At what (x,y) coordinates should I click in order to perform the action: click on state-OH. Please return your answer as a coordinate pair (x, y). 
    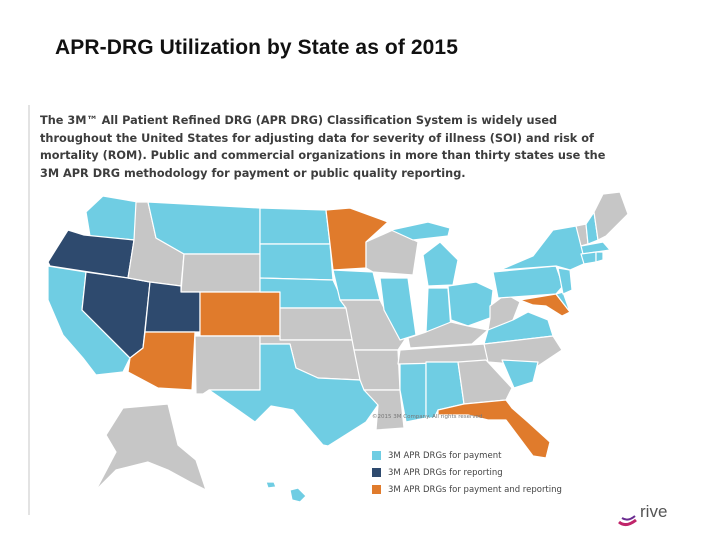
    Looking at the image, I should click on (470, 304).